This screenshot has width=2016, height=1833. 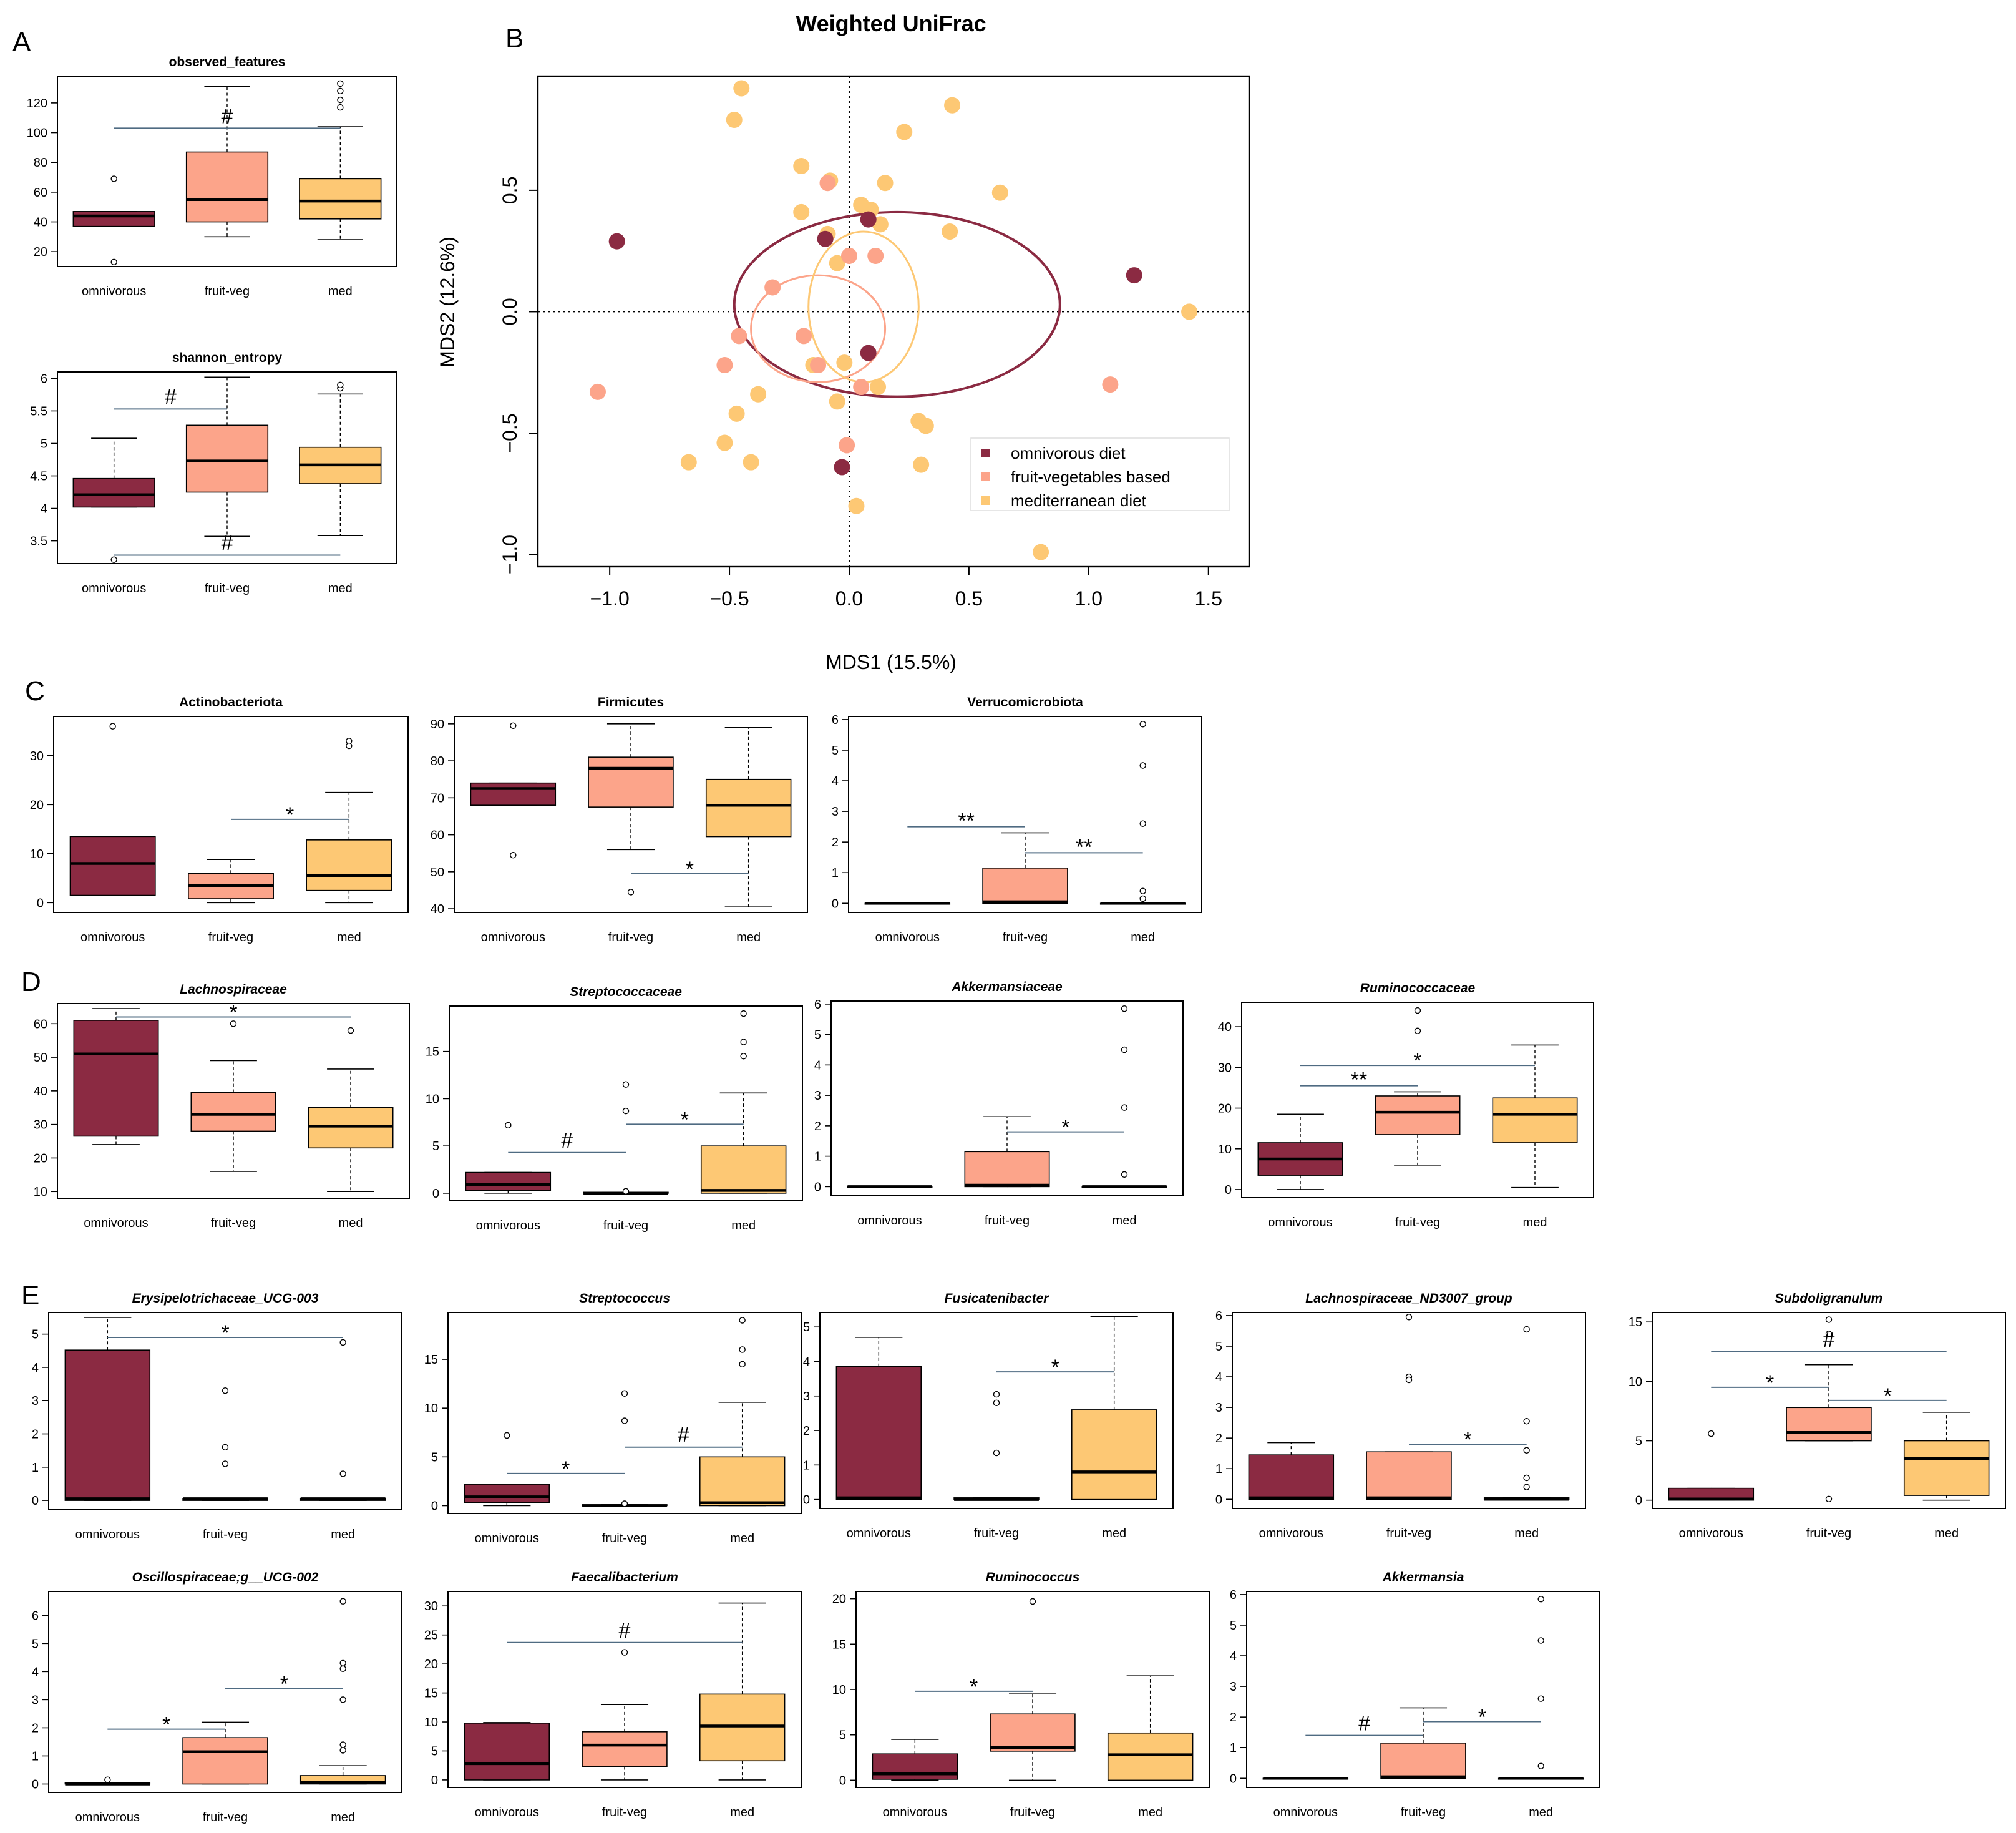 I want to click on plot-title: Actinobacteriota, so click(x=231, y=702).